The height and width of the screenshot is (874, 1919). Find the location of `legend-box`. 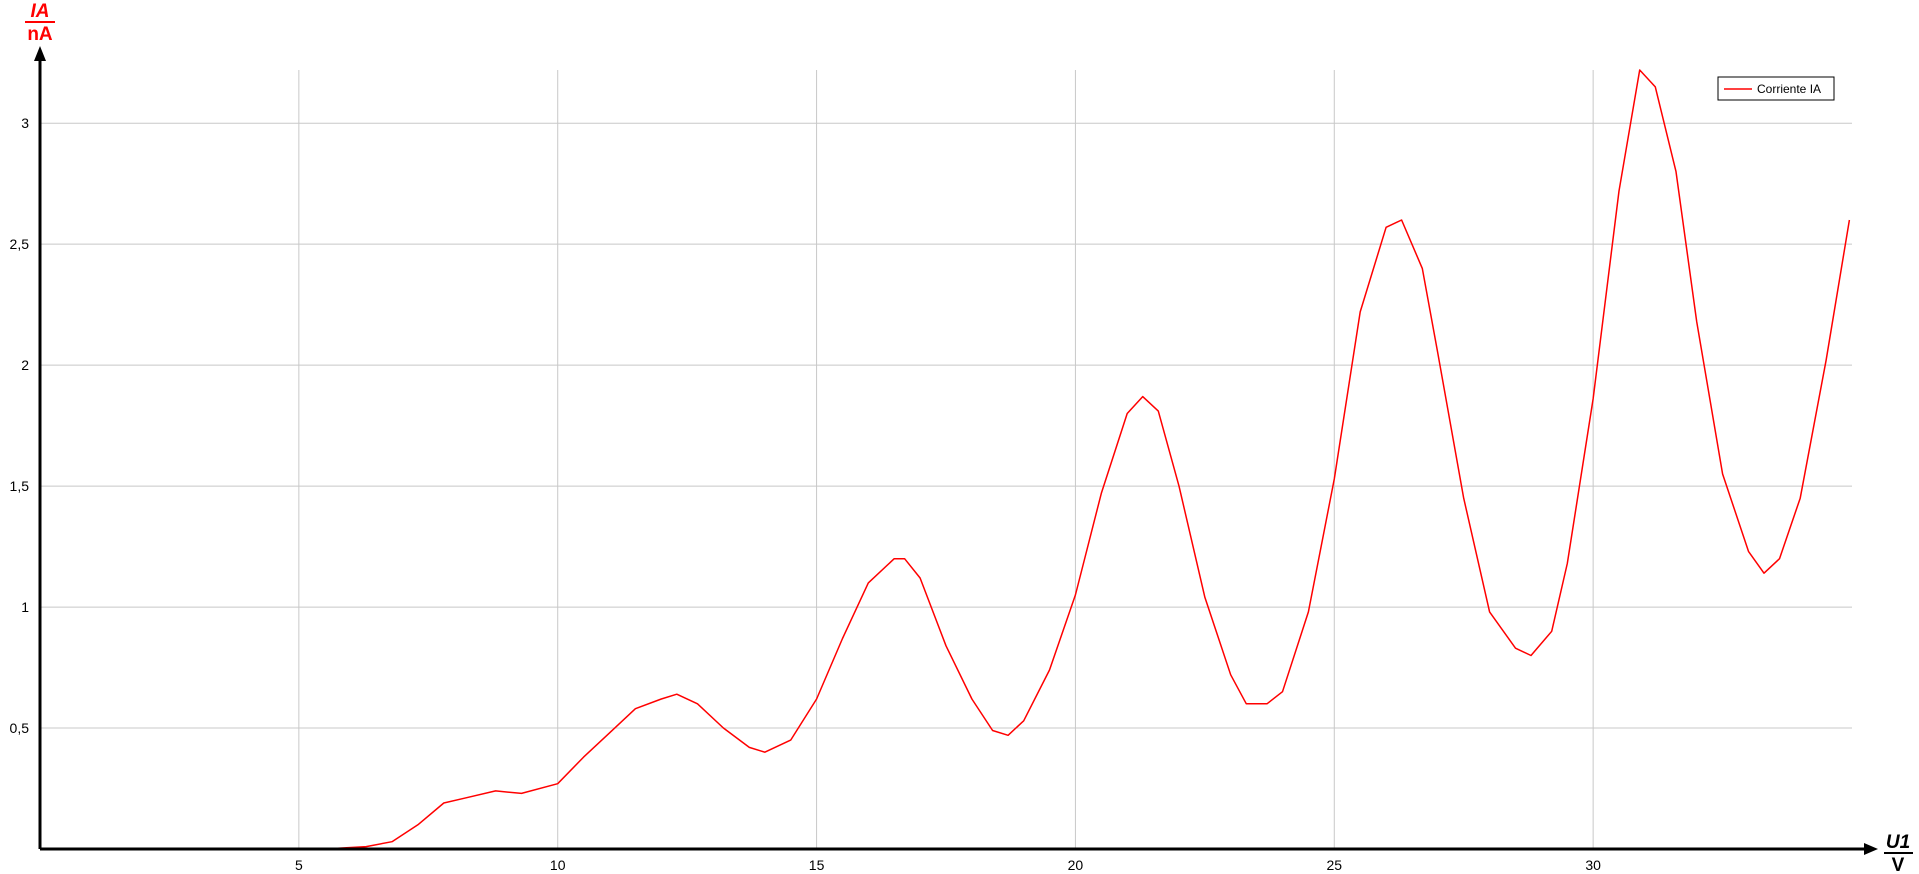

legend-box is located at coordinates (1776, 88).